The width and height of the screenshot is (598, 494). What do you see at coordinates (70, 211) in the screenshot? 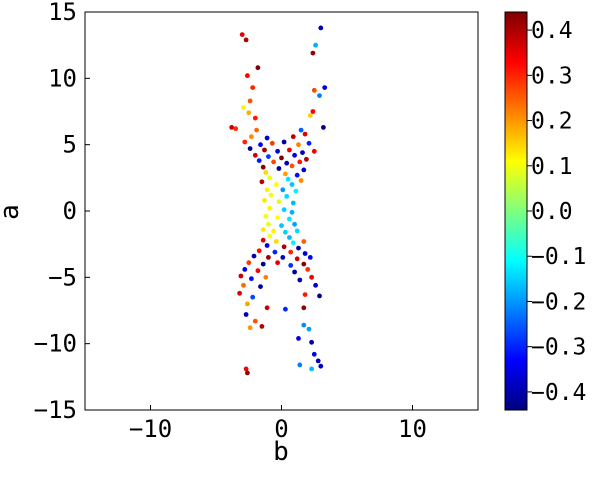
I see `y-tick-label: 0` at bounding box center [70, 211].